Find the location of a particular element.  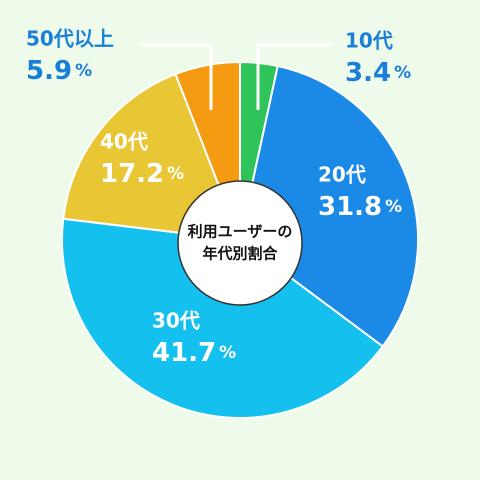

value-number: 41.7 is located at coordinates (184, 353).